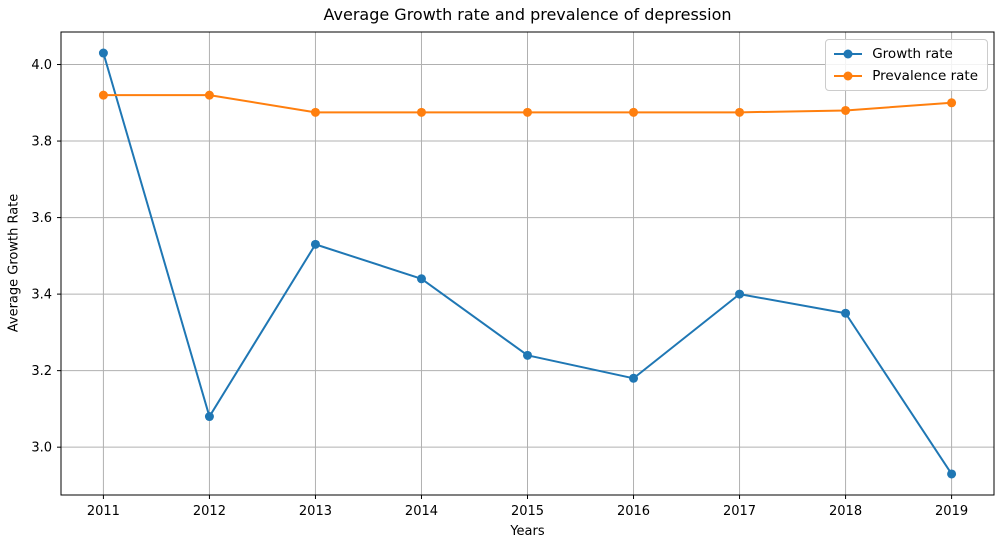  I want to click on x-tick-label: 2017, so click(739, 511).